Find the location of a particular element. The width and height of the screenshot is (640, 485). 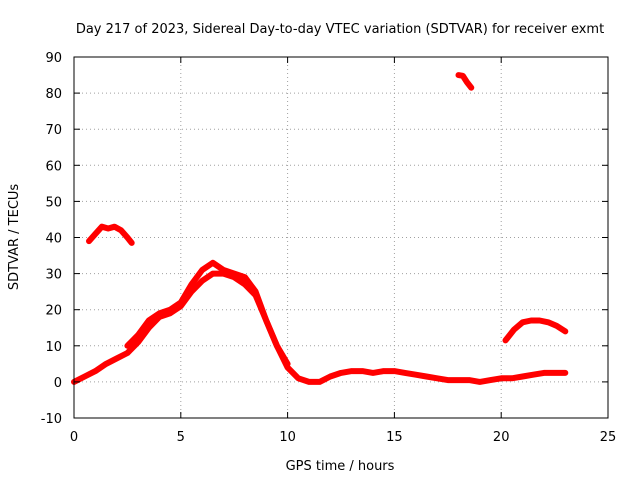

y-tick-label: 30 is located at coordinates (53, 275).